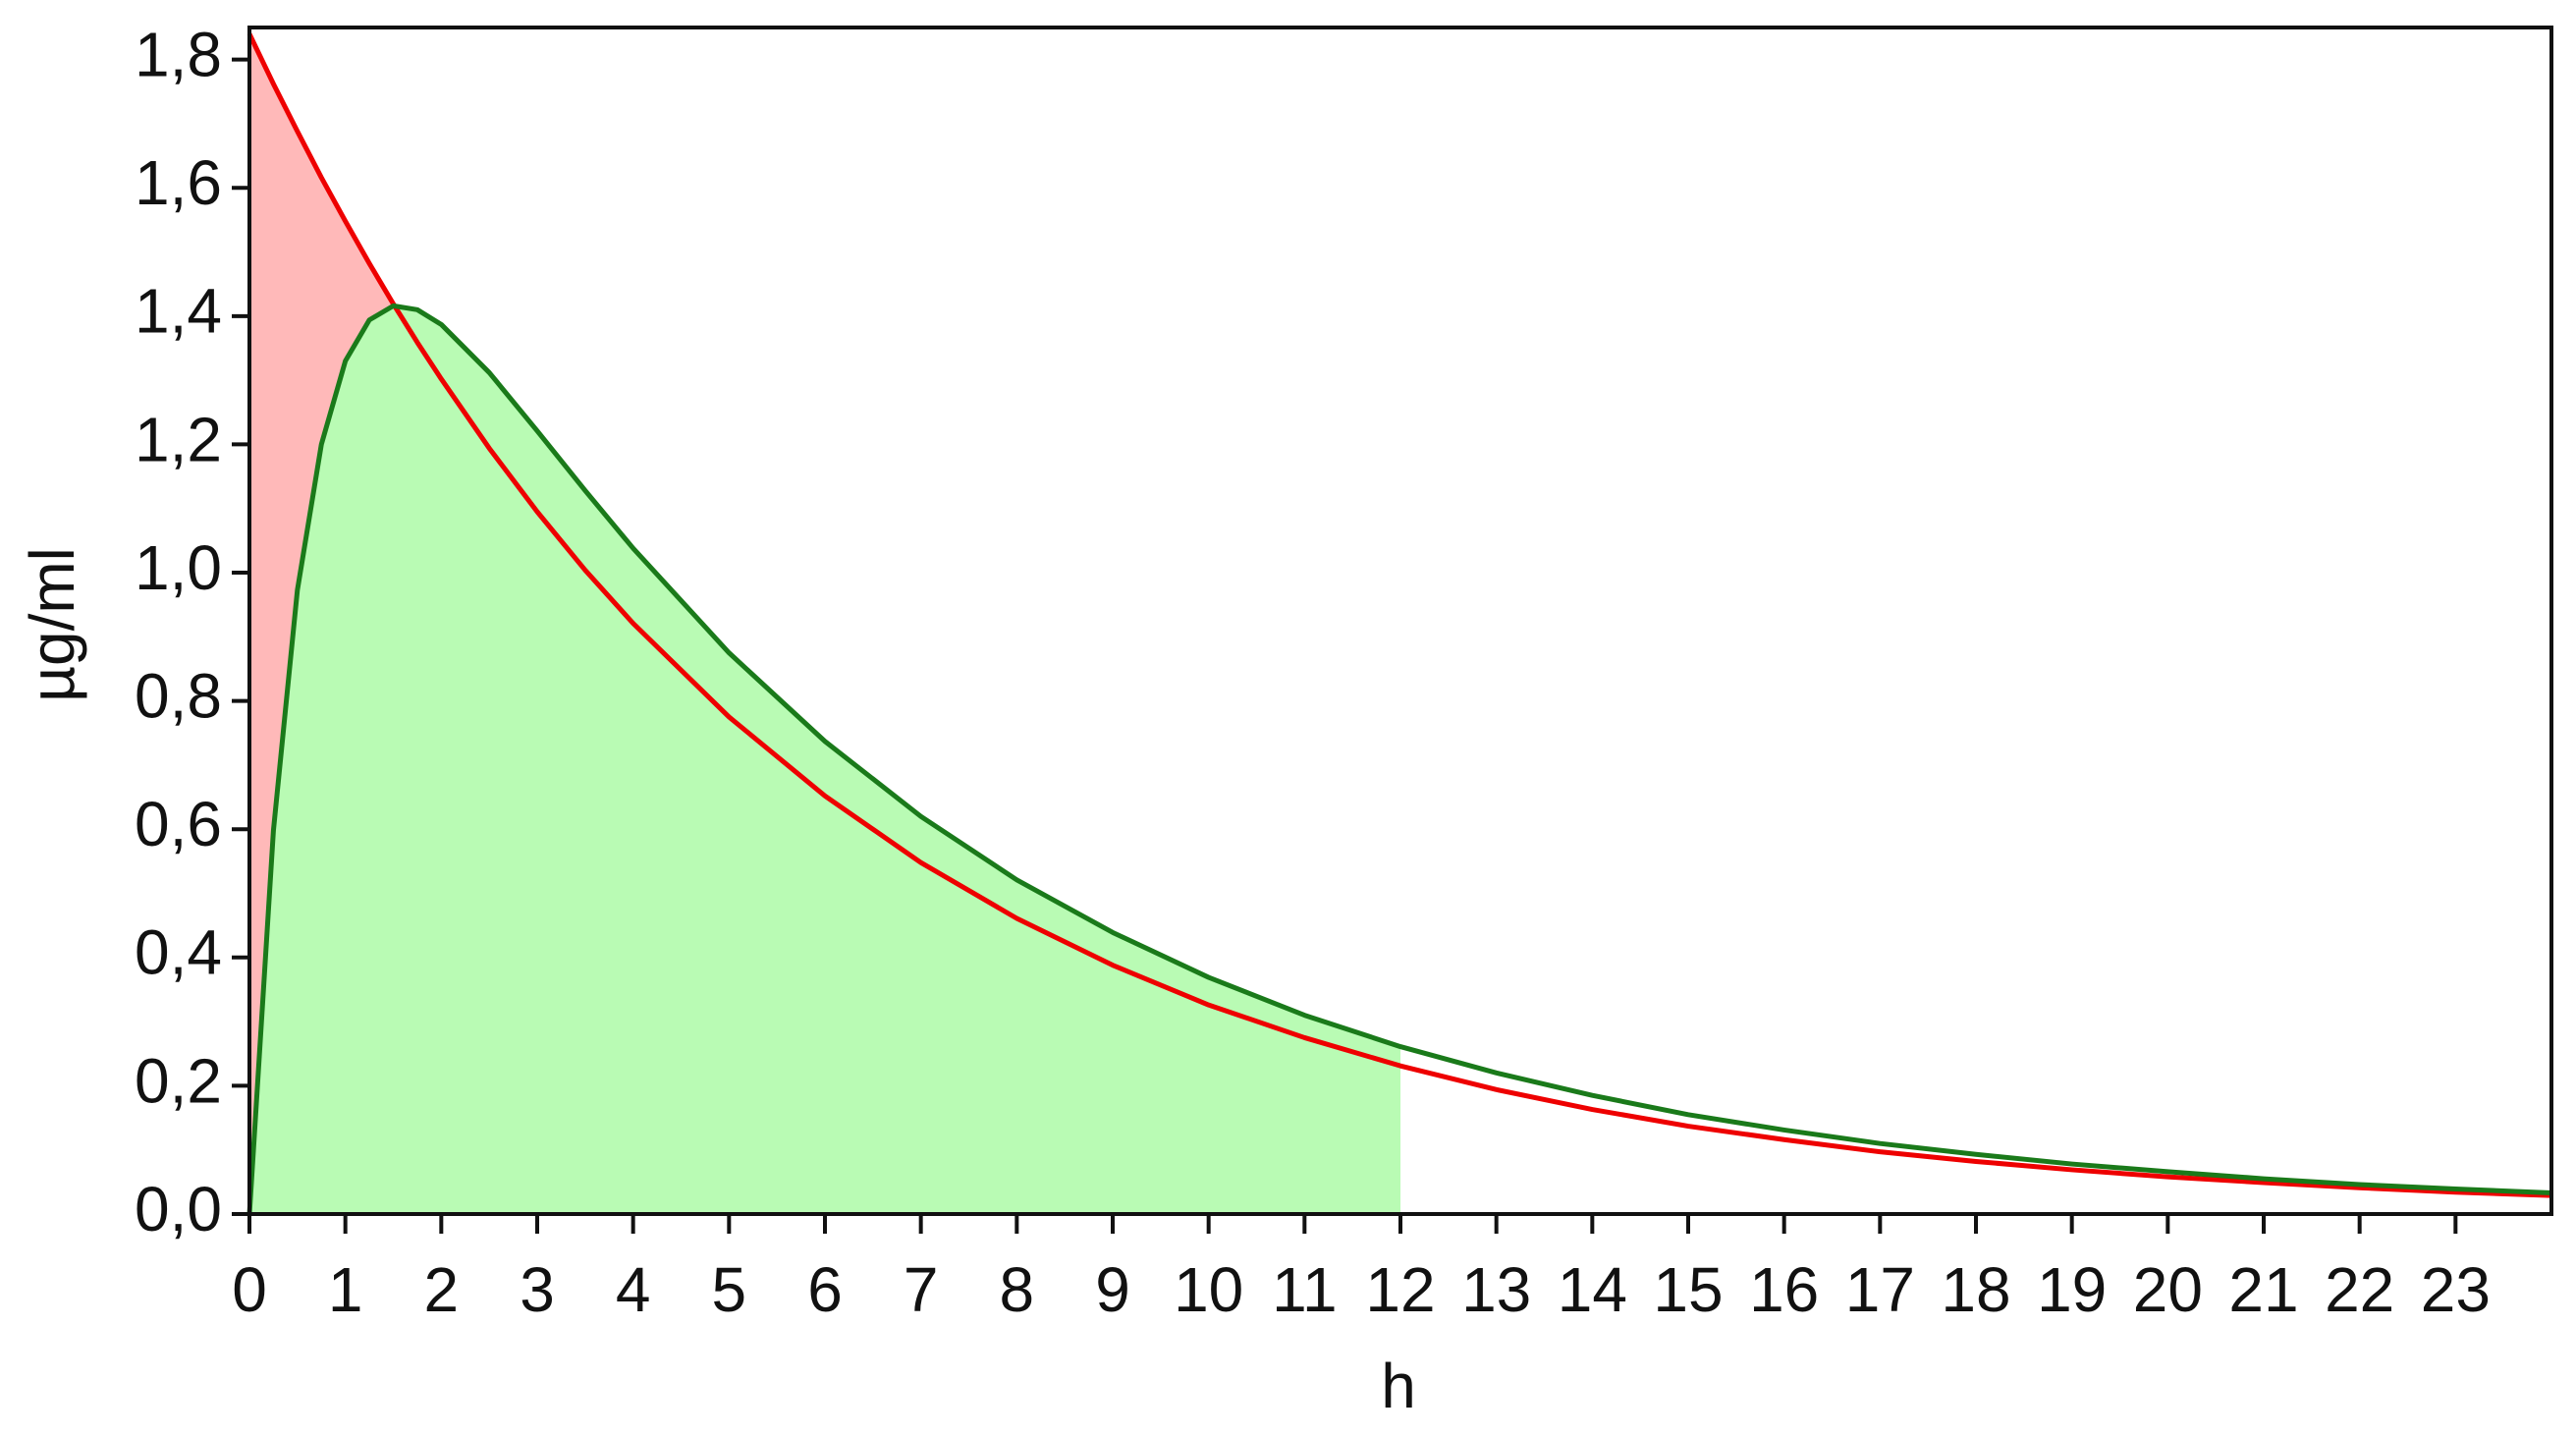 This screenshot has height=1437, width=2576. What do you see at coordinates (1496, 1289) in the screenshot?
I see `x-tick-label: 13` at bounding box center [1496, 1289].